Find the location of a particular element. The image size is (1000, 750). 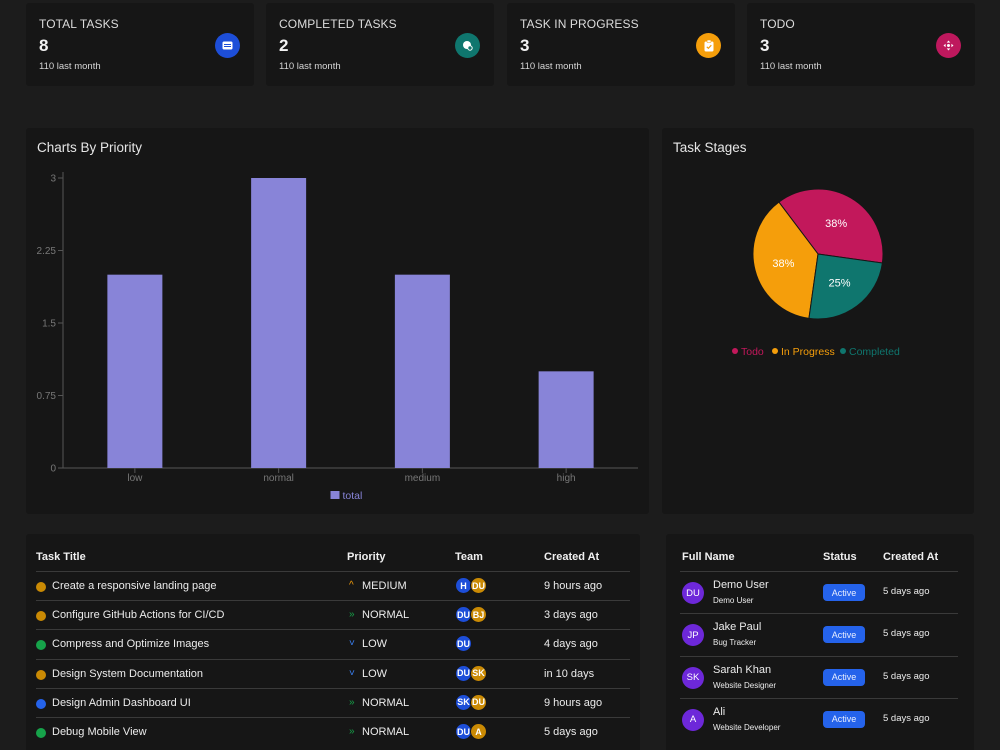

bar-low is located at coordinates (135, 371).